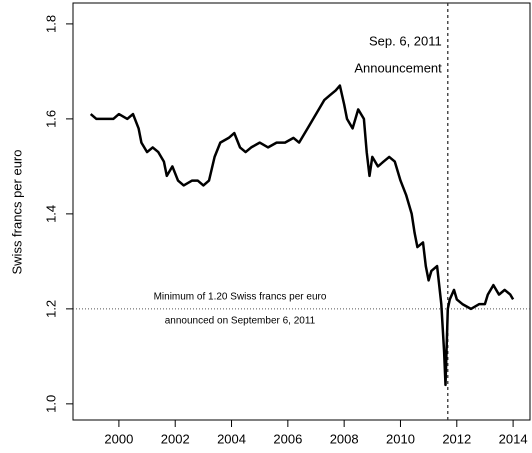 Image resolution: width=532 pixels, height=453 pixels. What do you see at coordinates (118, 438) in the screenshot?
I see `x-tick-label: 2000` at bounding box center [118, 438].